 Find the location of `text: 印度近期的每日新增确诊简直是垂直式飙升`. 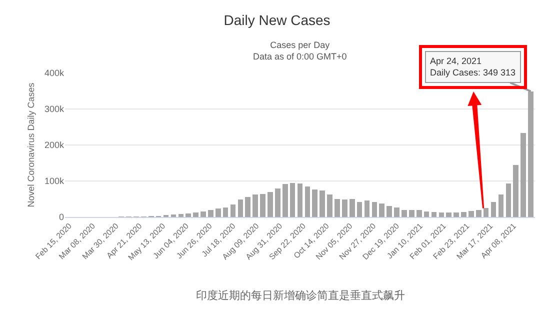

text: 印度近期的每日新增确诊简直是垂直式飙升 is located at coordinates (300, 295).